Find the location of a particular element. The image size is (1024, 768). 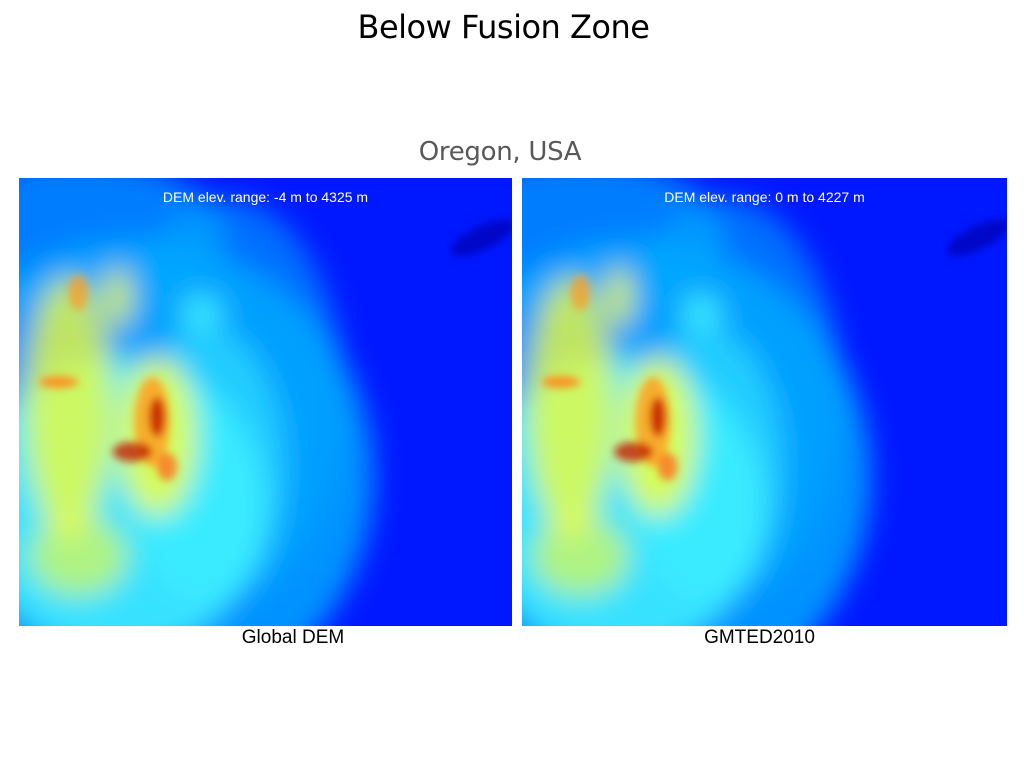

slide-title: Below Fusion Zone is located at coordinates (503, 27).